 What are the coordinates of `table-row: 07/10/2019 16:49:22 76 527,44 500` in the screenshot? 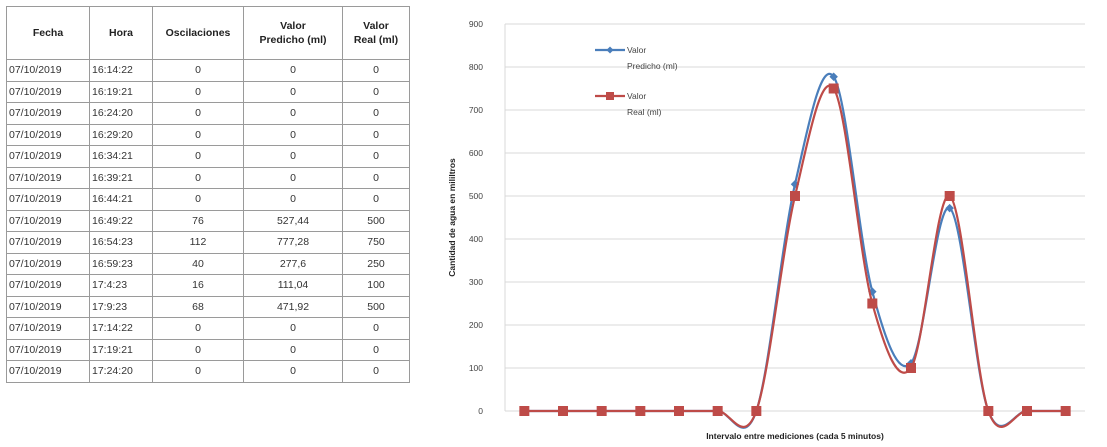 It's located at (208, 220).